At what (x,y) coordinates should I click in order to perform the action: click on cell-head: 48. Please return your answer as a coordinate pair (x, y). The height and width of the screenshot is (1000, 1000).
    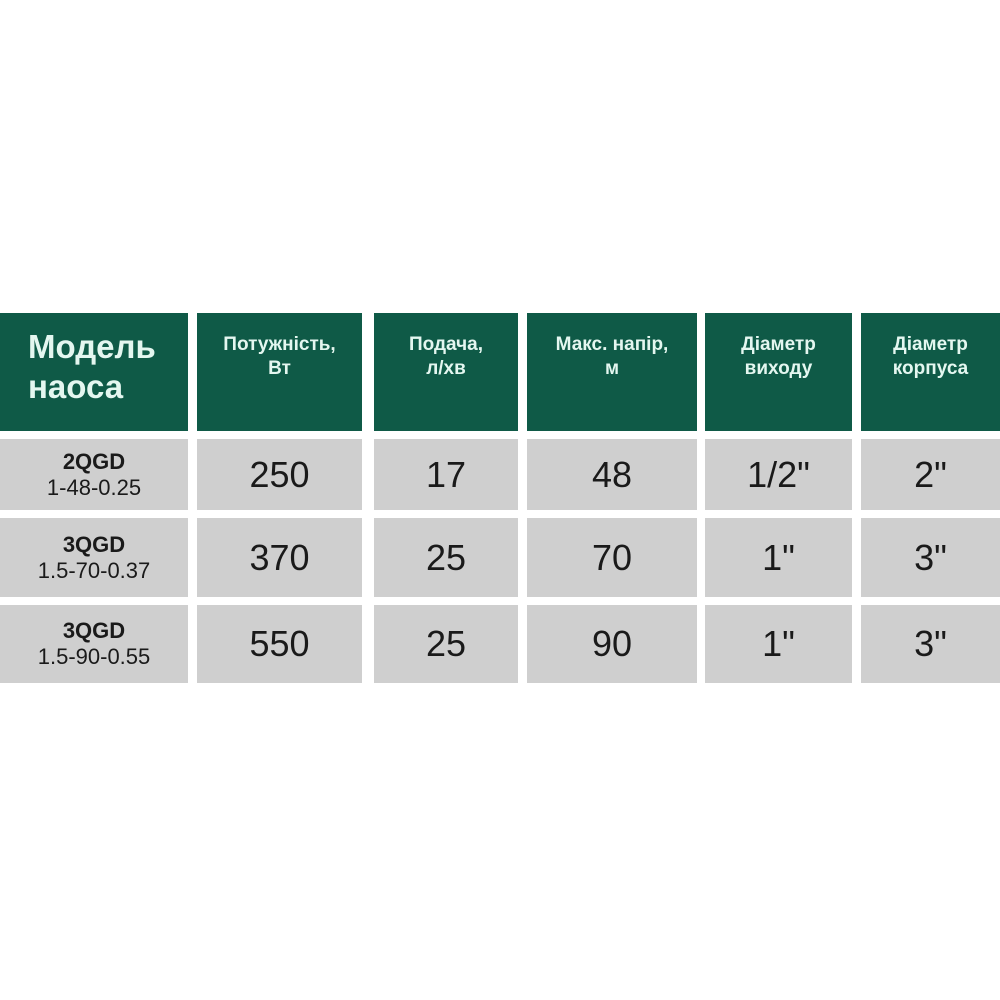
    Looking at the image, I should click on (612, 474).